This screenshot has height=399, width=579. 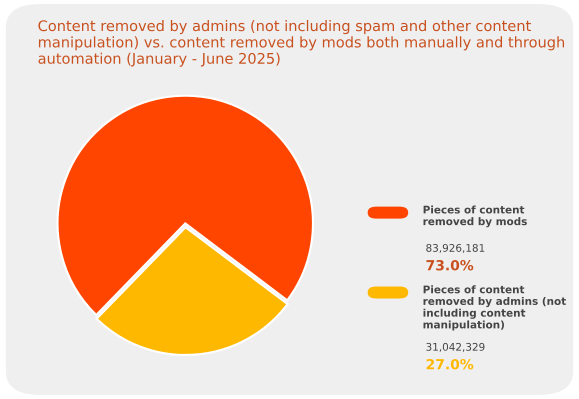 What do you see at coordinates (455, 347) in the screenshot?
I see `text: 31,042,329` at bounding box center [455, 347].